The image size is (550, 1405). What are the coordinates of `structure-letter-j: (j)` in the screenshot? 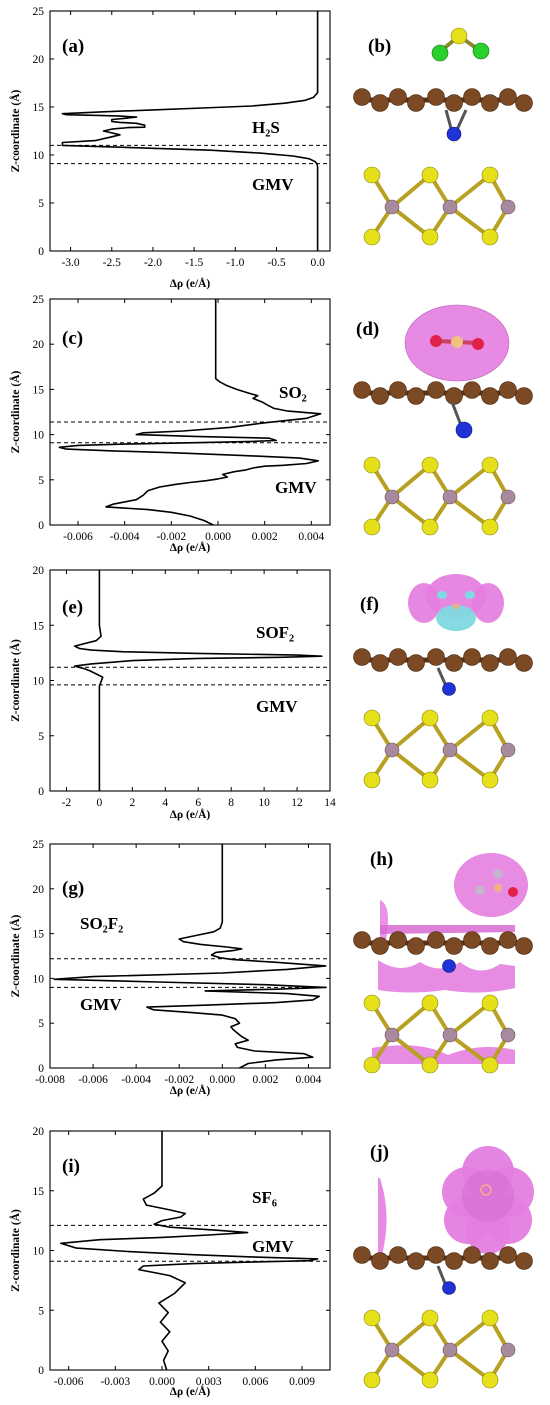 It's located at (379, 1152).